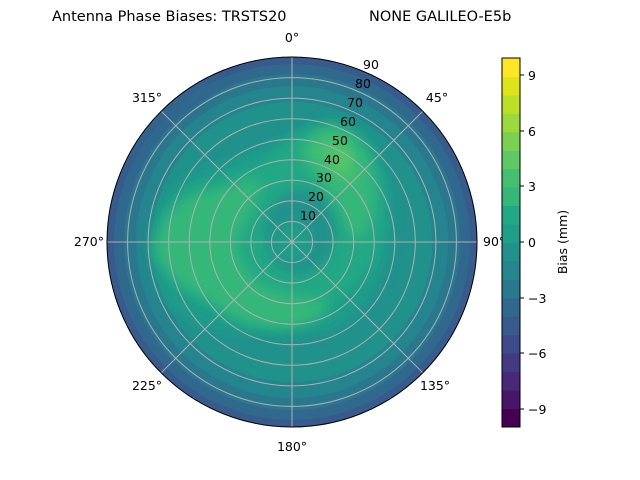 The height and width of the screenshot is (480, 640). What do you see at coordinates (494, 241) in the screenshot?
I see `angle-label-90: 90°` at bounding box center [494, 241].